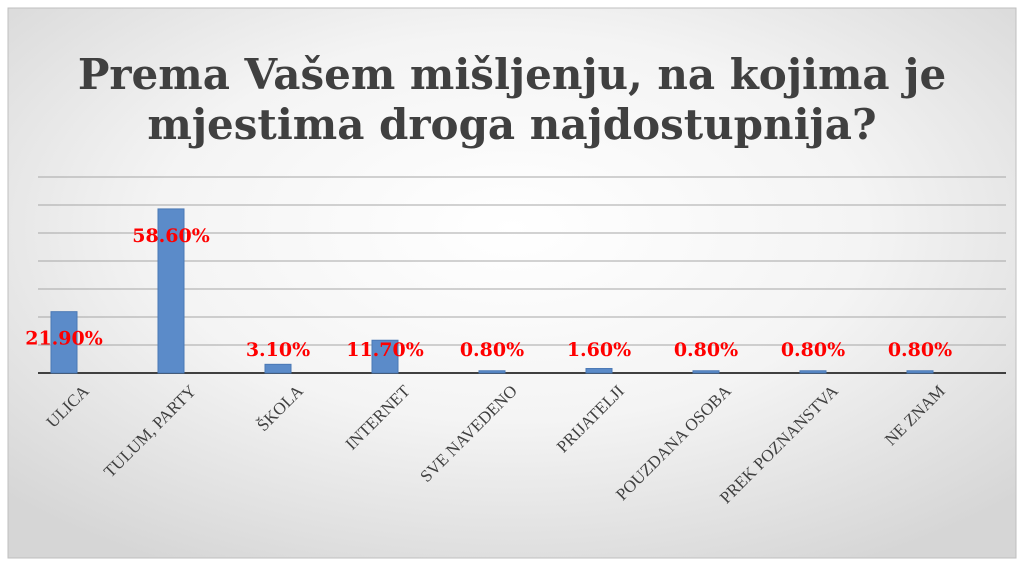 Image resolution: width=1024 pixels, height=566 pixels. What do you see at coordinates (171, 236) in the screenshot?
I see `data-label: 58.60%` at bounding box center [171, 236].